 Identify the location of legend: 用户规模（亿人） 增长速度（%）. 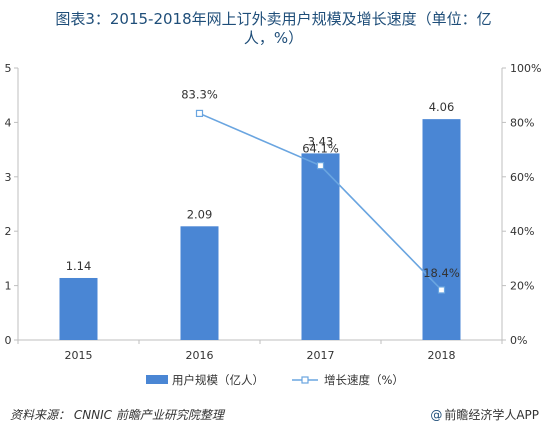
(275, 380).